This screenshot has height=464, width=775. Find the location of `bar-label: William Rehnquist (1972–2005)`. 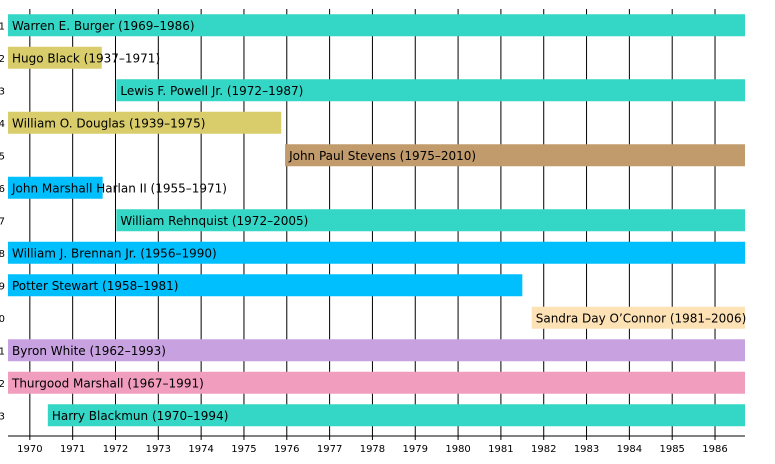

bar-label: William Rehnquist (1972–2005) is located at coordinates (214, 221).